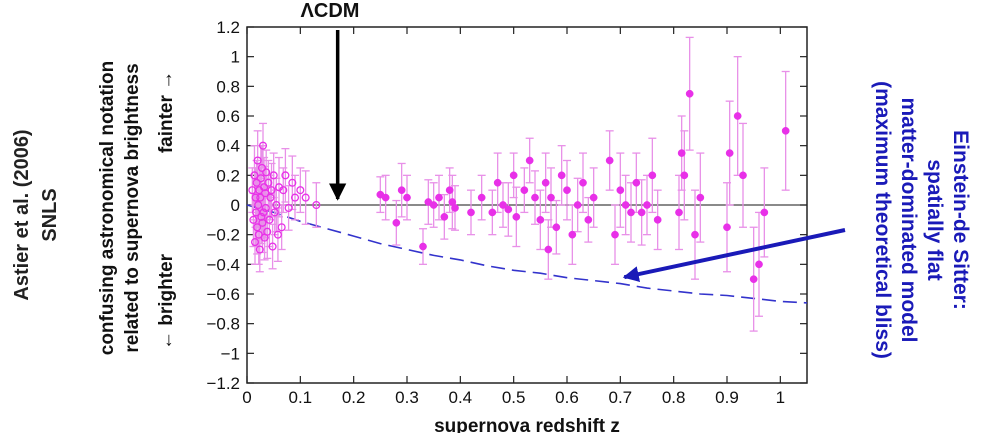 The image size is (1000, 433). What do you see at coordinates (621, 397) in the screenshot?
I see `x-tick-label: 0.7` at bounding box center [621, 397].